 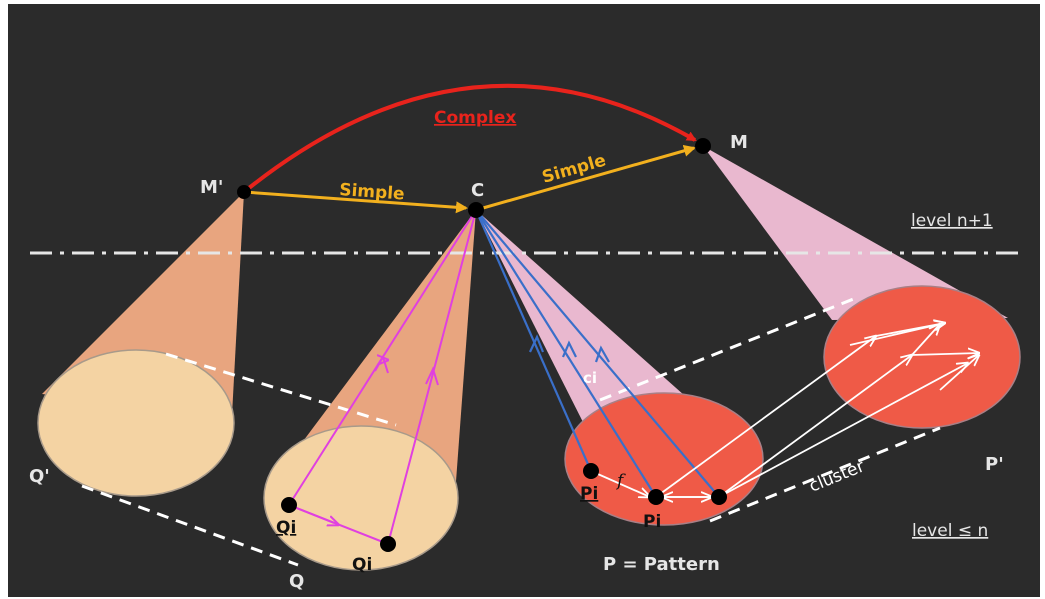 I want to click on label-pattern: P = Pattern, so click(x=661, y=564).